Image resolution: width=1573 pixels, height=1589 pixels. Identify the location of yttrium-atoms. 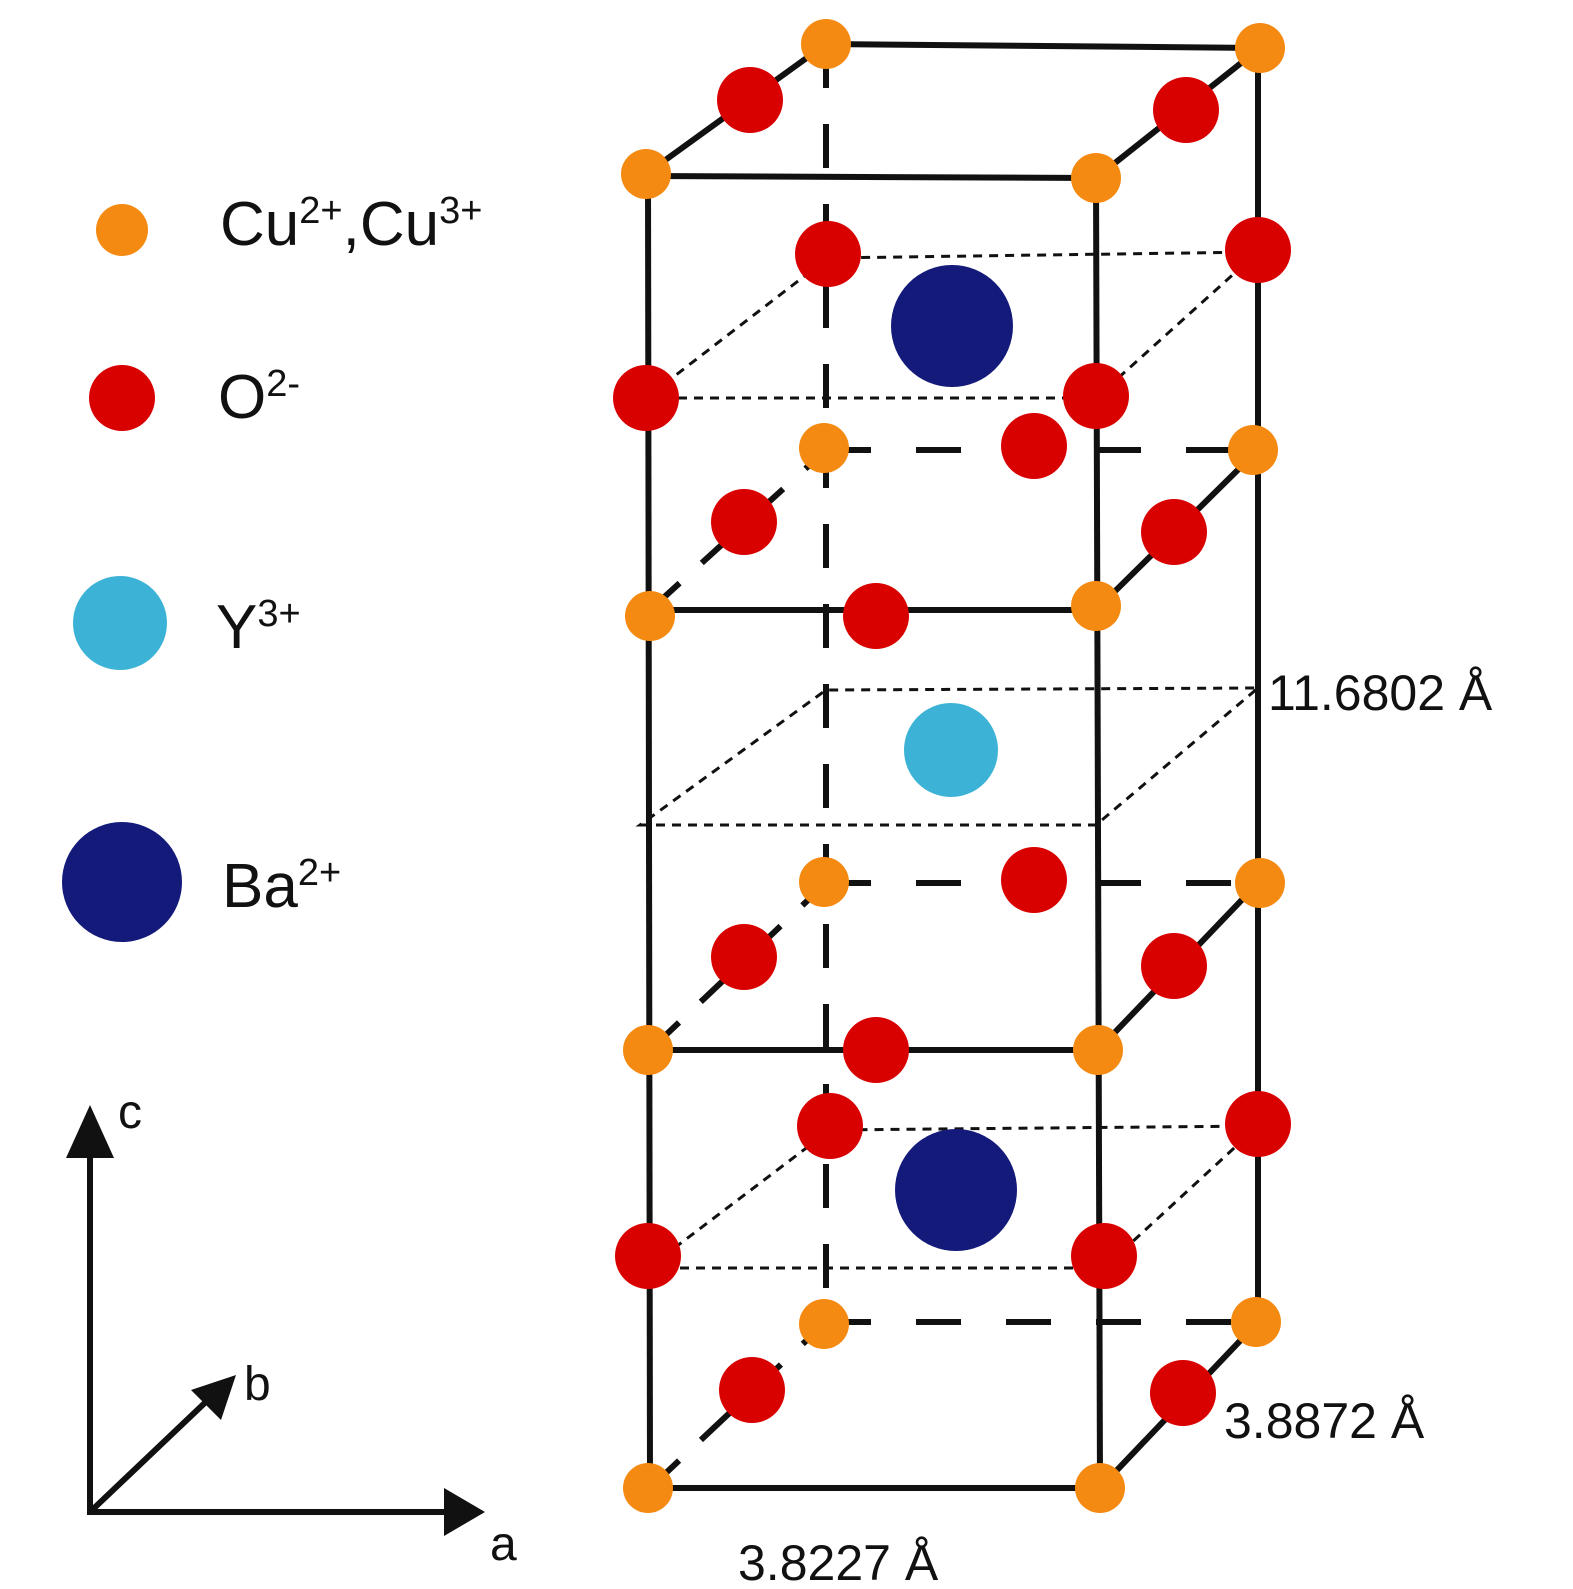
(951, 750).